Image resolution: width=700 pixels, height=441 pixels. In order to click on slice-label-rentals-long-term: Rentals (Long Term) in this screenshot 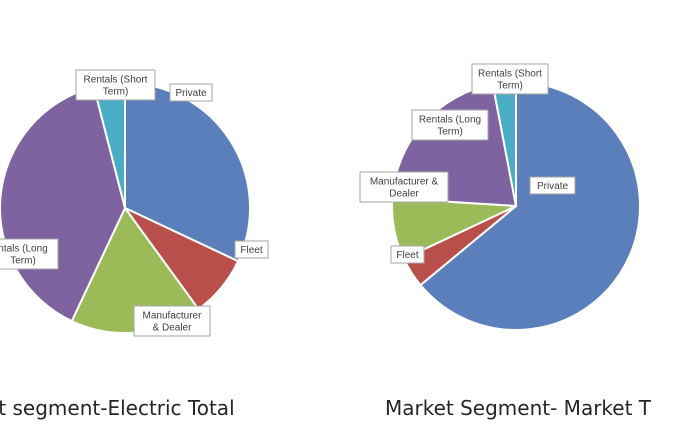, I will do `click(450, 125)`.